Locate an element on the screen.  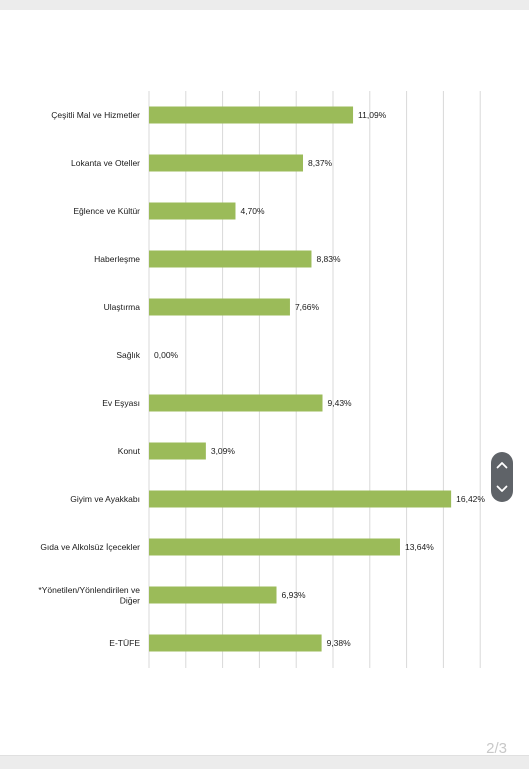
value-label: 8,37% is located at coordinates (320, 163).